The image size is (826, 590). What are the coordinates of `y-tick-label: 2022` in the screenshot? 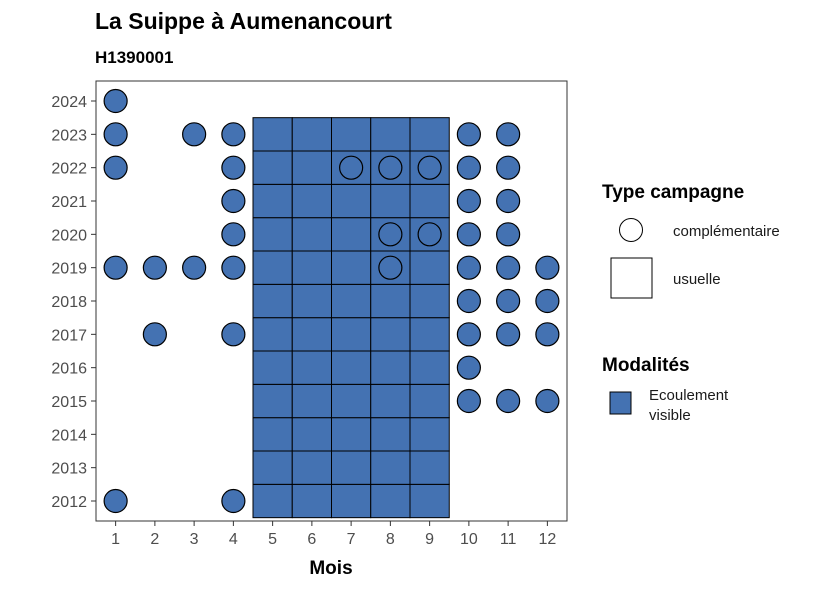 It's located at (69, 169).